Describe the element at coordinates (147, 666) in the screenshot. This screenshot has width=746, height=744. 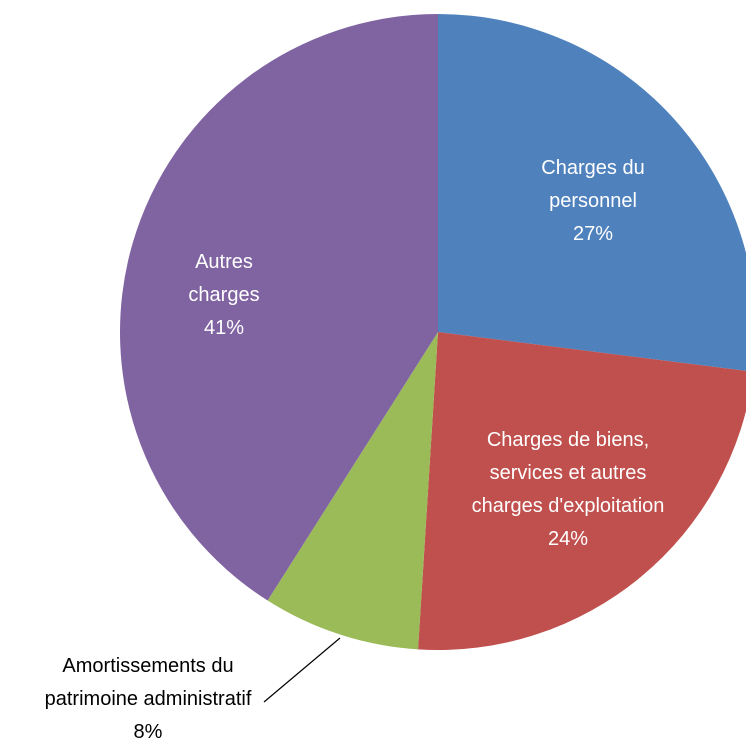
I see `slice-label-2-line-0: Amortissements du` at that location.